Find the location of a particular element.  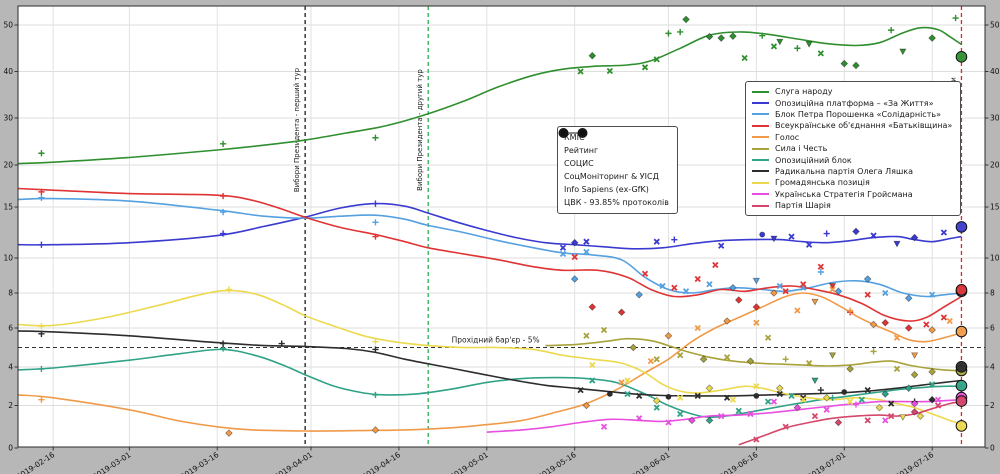

party-legend-item-1: Опозиційна платформа – «За Життя» is located at coordinates (852, 102).